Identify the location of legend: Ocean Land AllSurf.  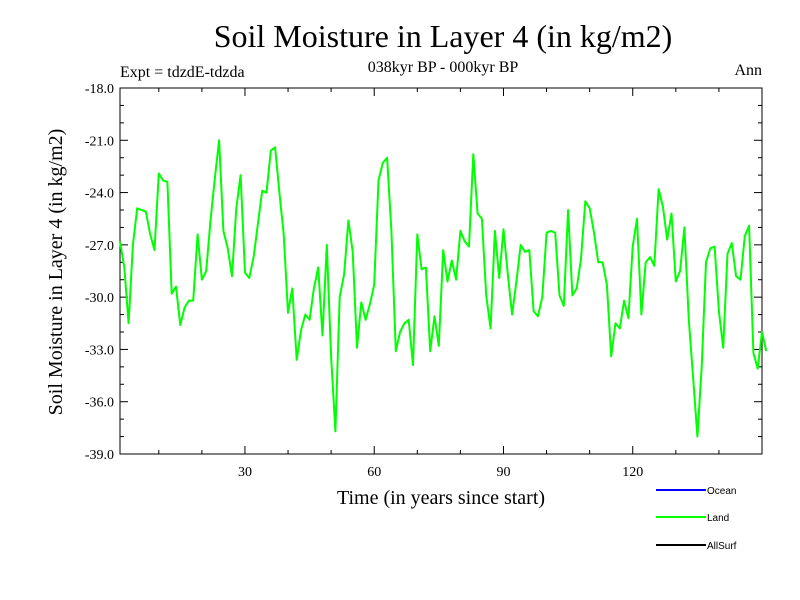
(696, 519).